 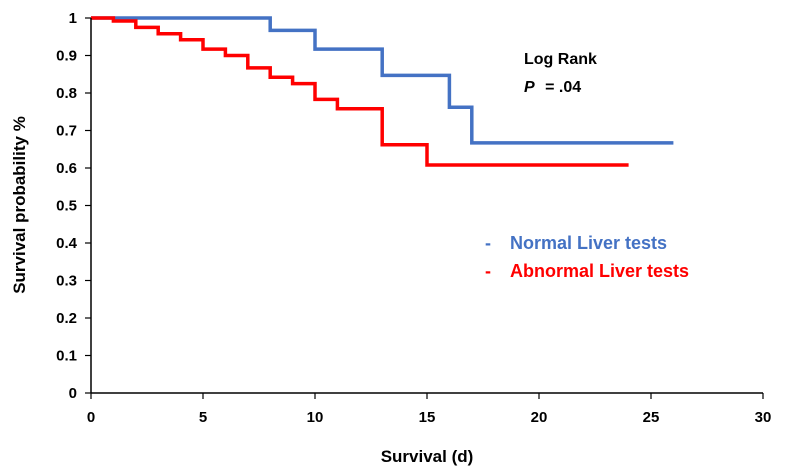 What do you see at coordinates (66, 281) in the screenshot?
I see `y-tick-label: 0.3` at bounding box center [66, 281].